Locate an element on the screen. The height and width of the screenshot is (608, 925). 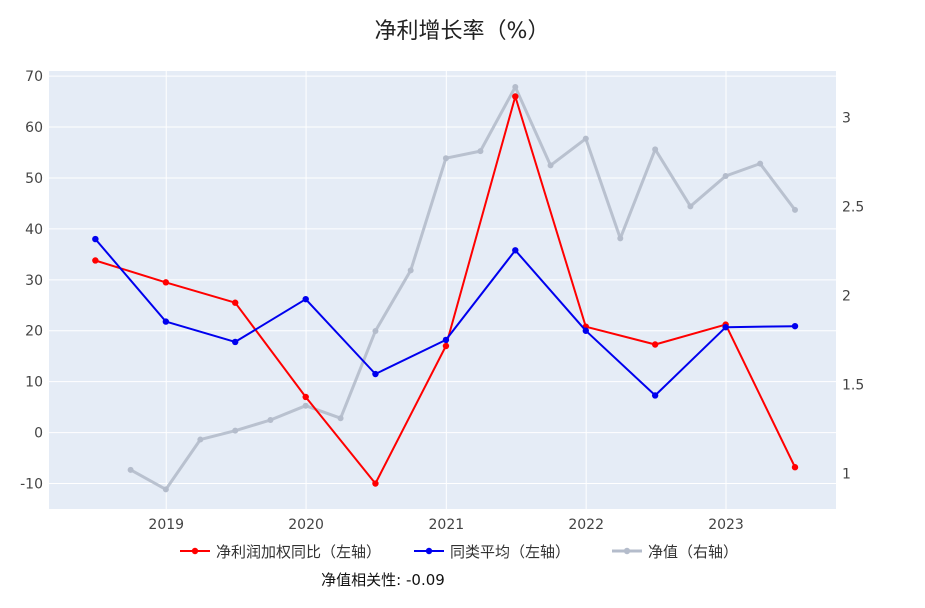
left-tick-label: -10 is located at coordinates (31, 485).